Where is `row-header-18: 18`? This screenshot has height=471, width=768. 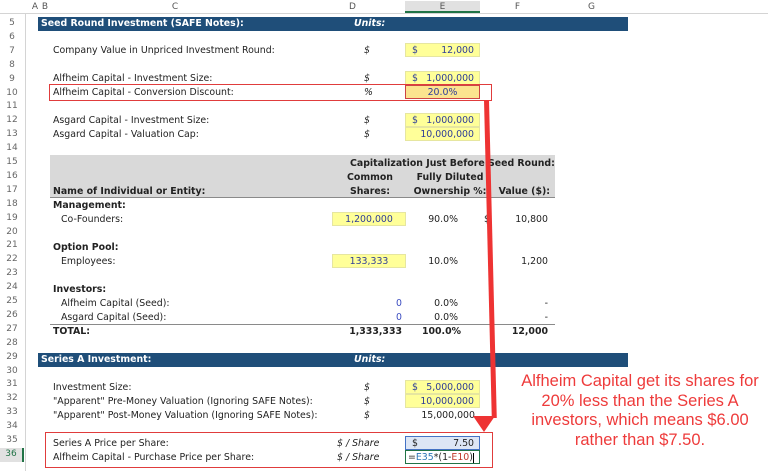
row-header-18: 18 is located at coordinates (12, 203).